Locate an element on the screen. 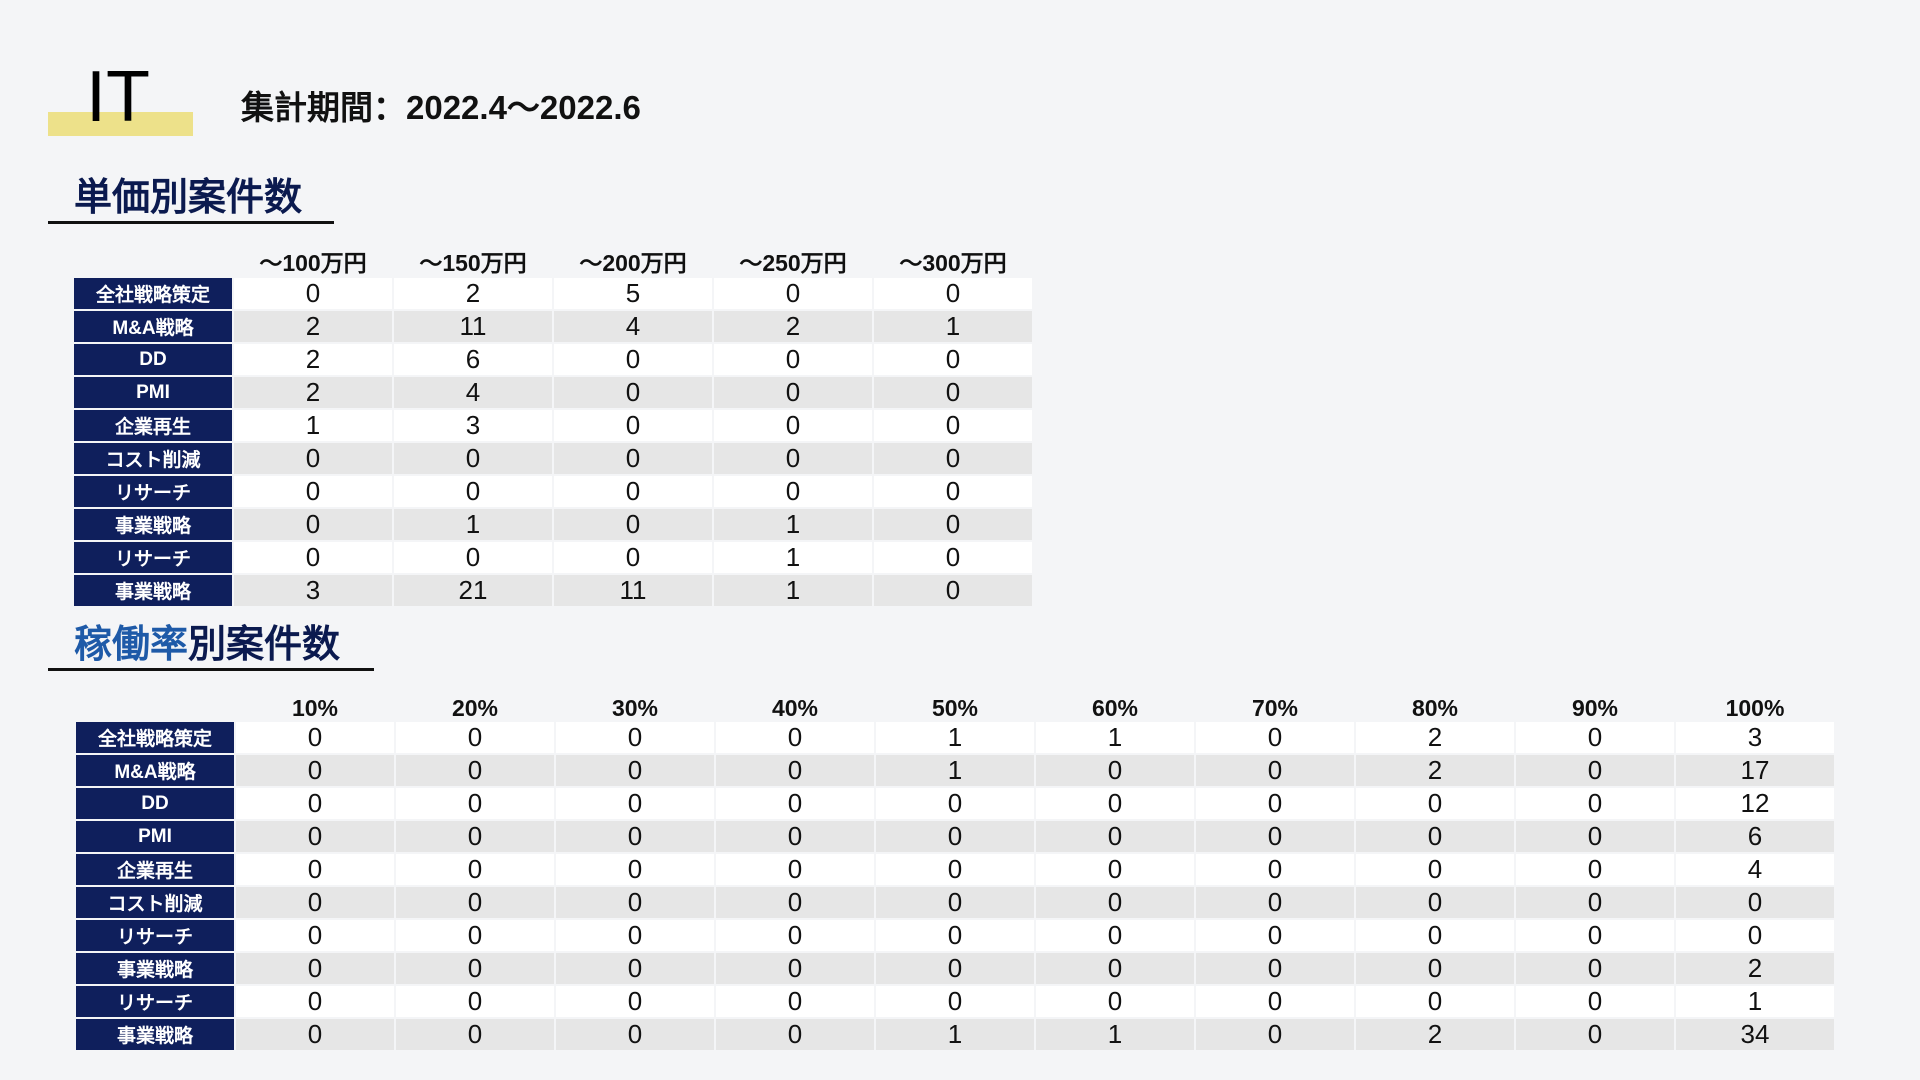 The height and width of the screenshot is (1080, 1920). table-row: 事業戦略 0 0 0 0 0 0 0 0 0 2 is located at coordinates (955, 969).